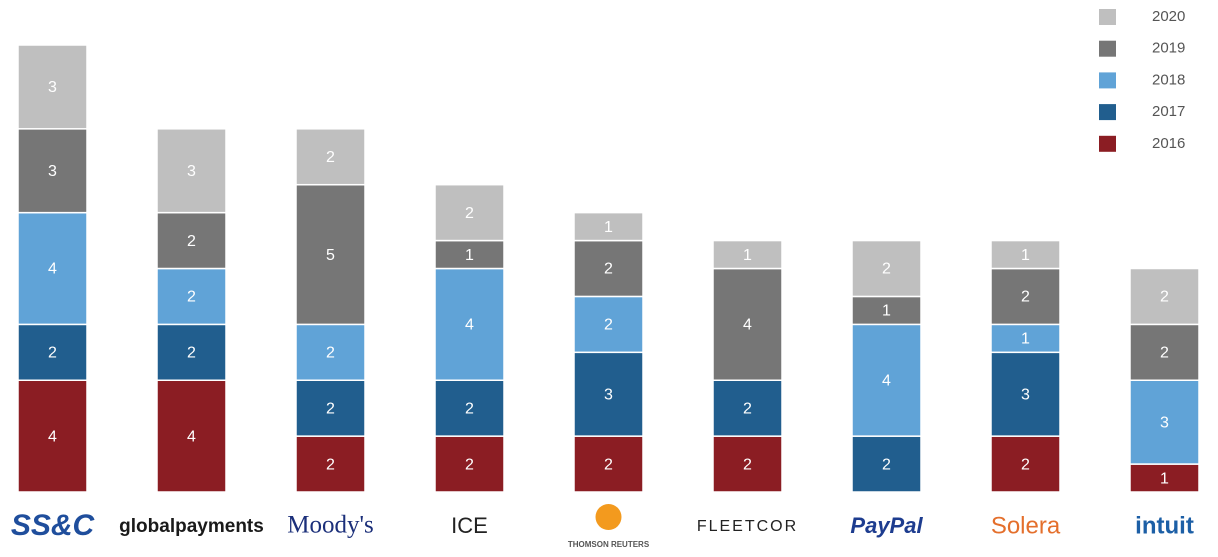 The height and width of the screenshot is (557, 1218). I want to click on category-label: FLEETCOR, so click(747, 526).